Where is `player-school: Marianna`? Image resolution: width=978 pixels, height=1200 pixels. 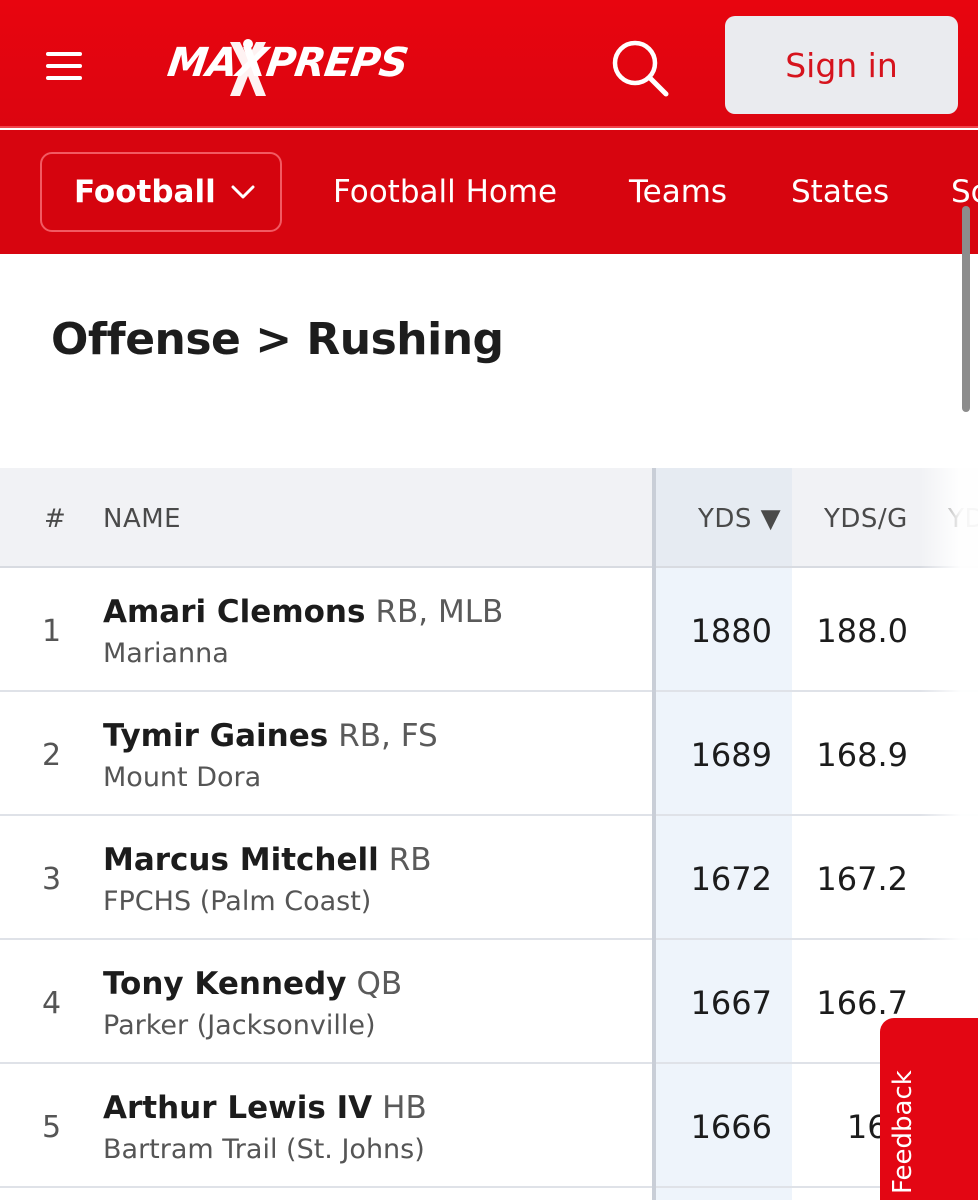
player-school: Marianna is located at coordinates (166, 653).